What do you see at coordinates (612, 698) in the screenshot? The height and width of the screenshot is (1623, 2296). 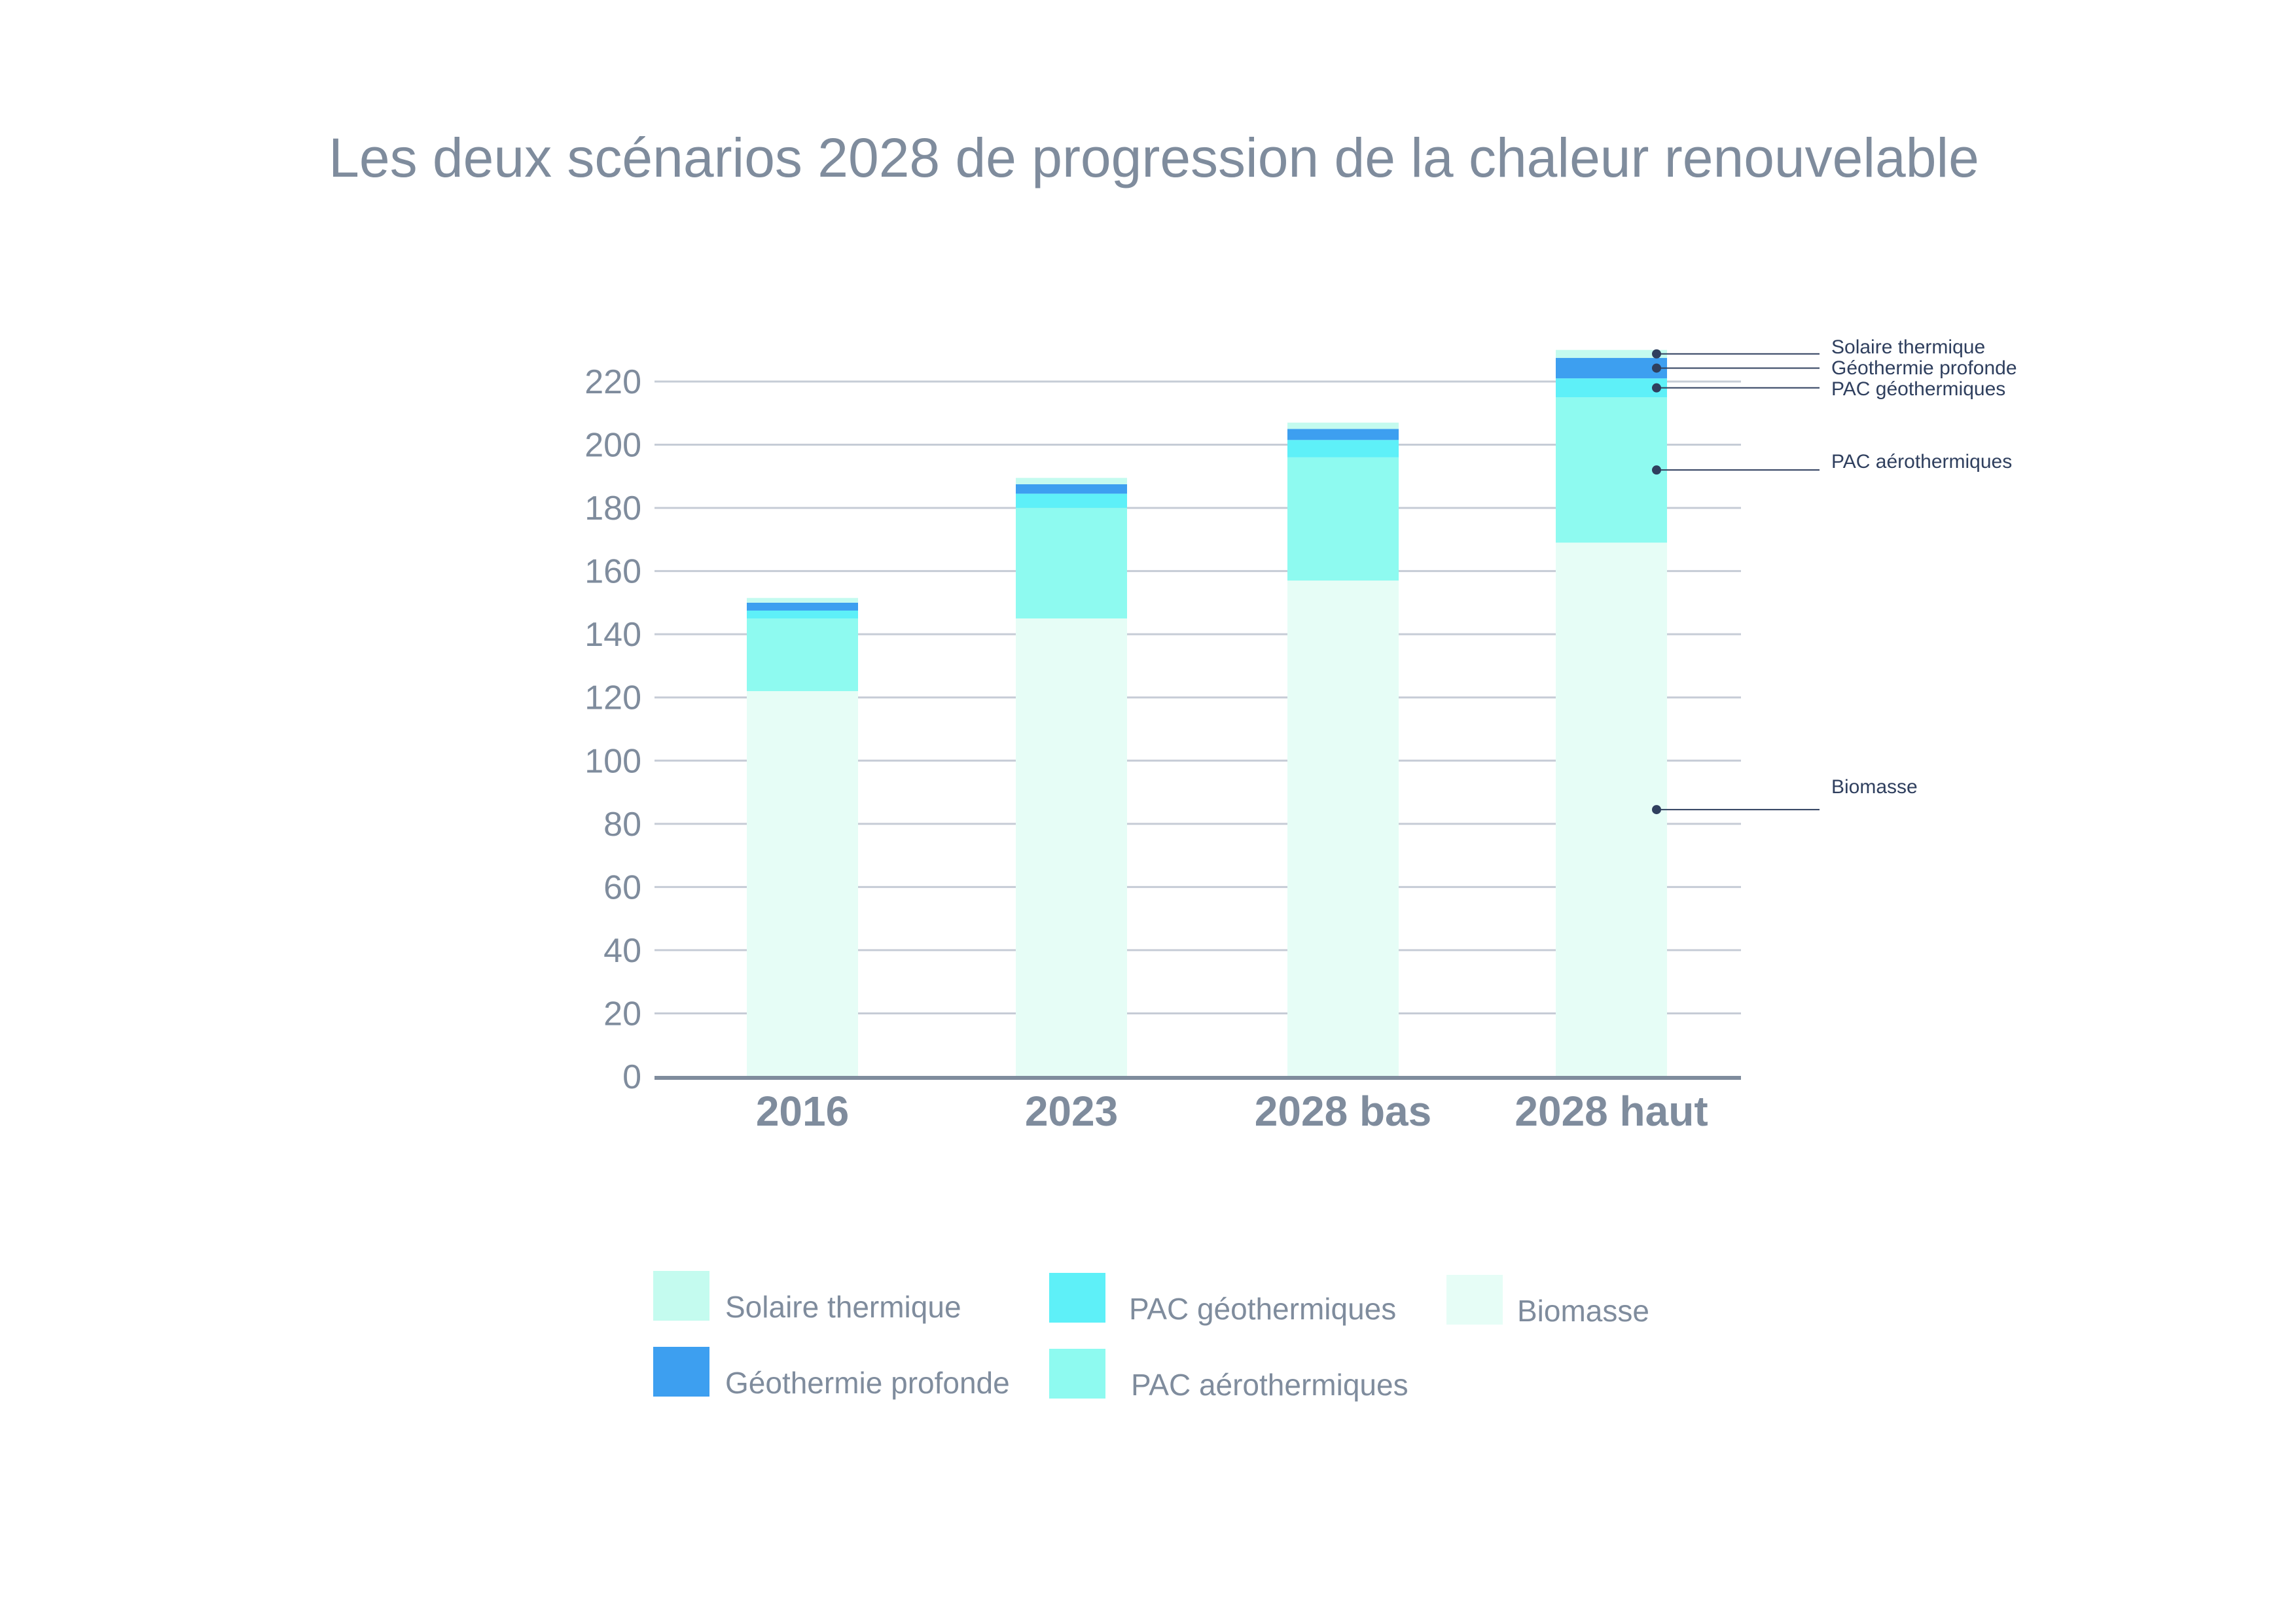 I see `y-tick-label: 120` at bounding box center [612, 698].